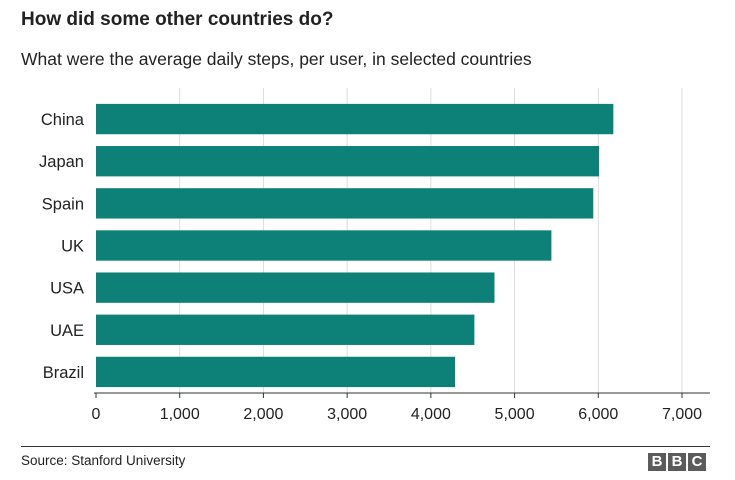 The image size is (735, 480). I want to click on category-label: UAE, so click(67, 331).